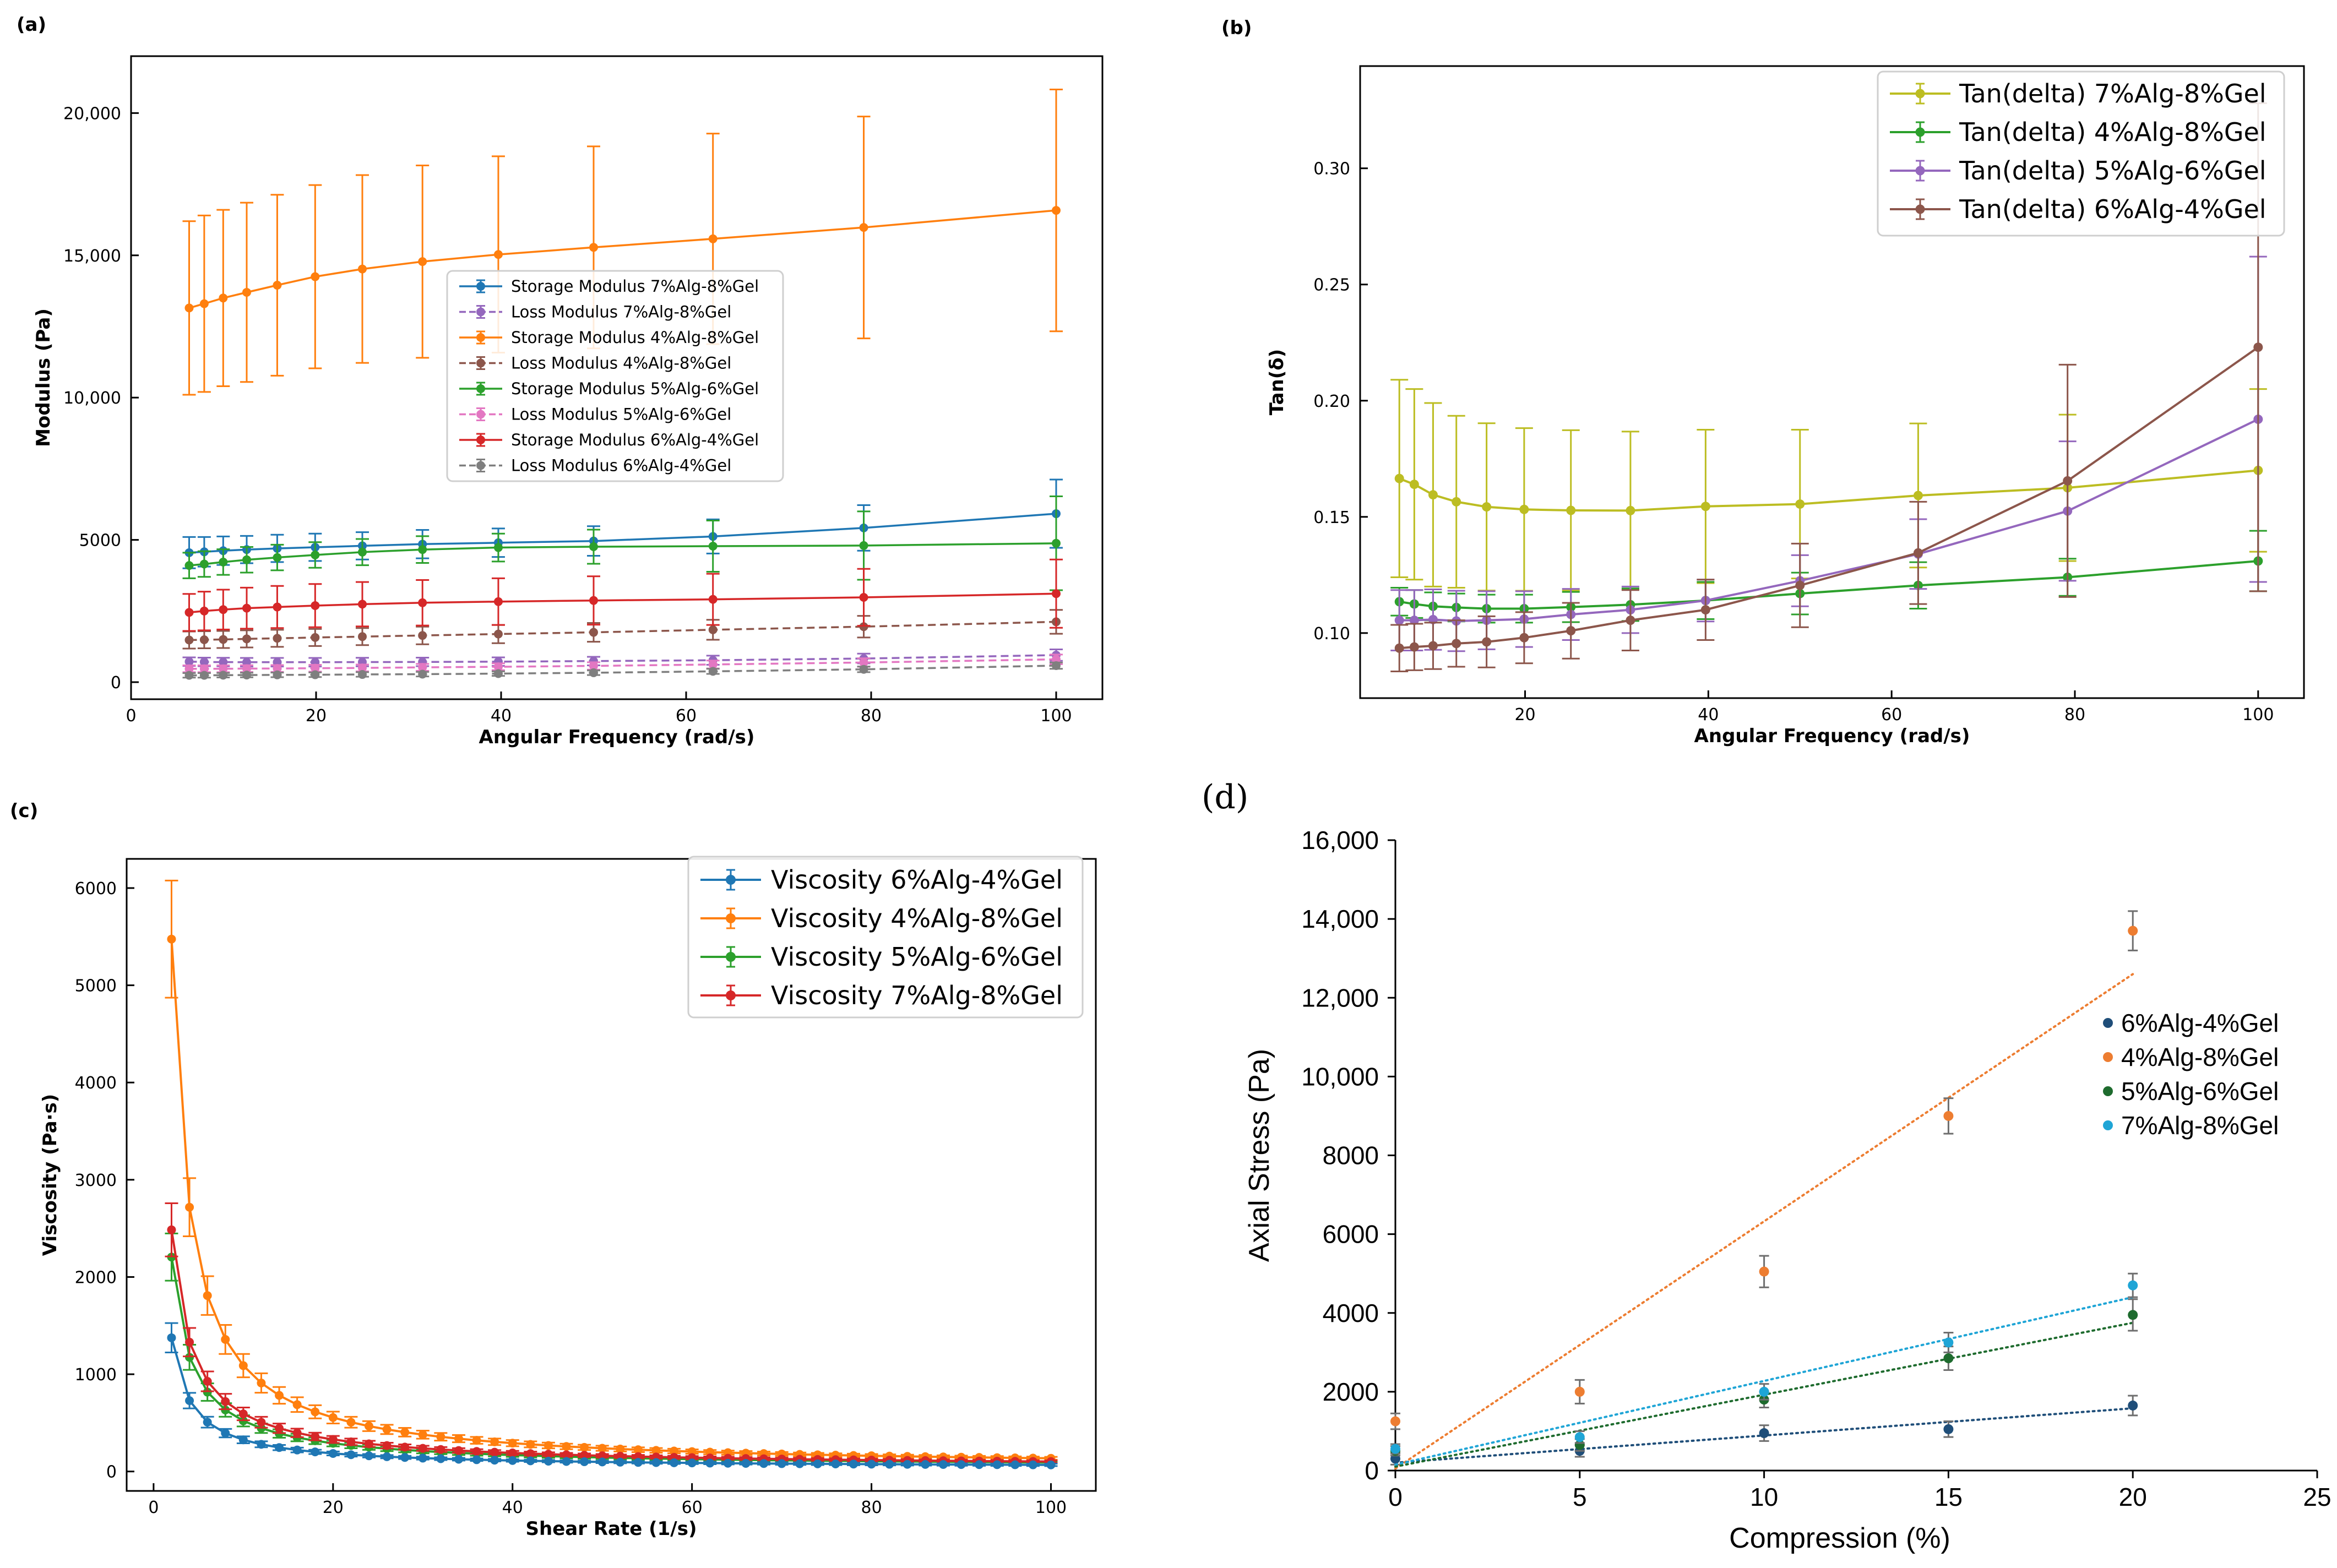 The width and height of the screenshot is (2337, 1568). Describe the element at coordinates (1331, 402) in the screenshot. I see `panel-b-y-tick-label: 0.20` at that location.